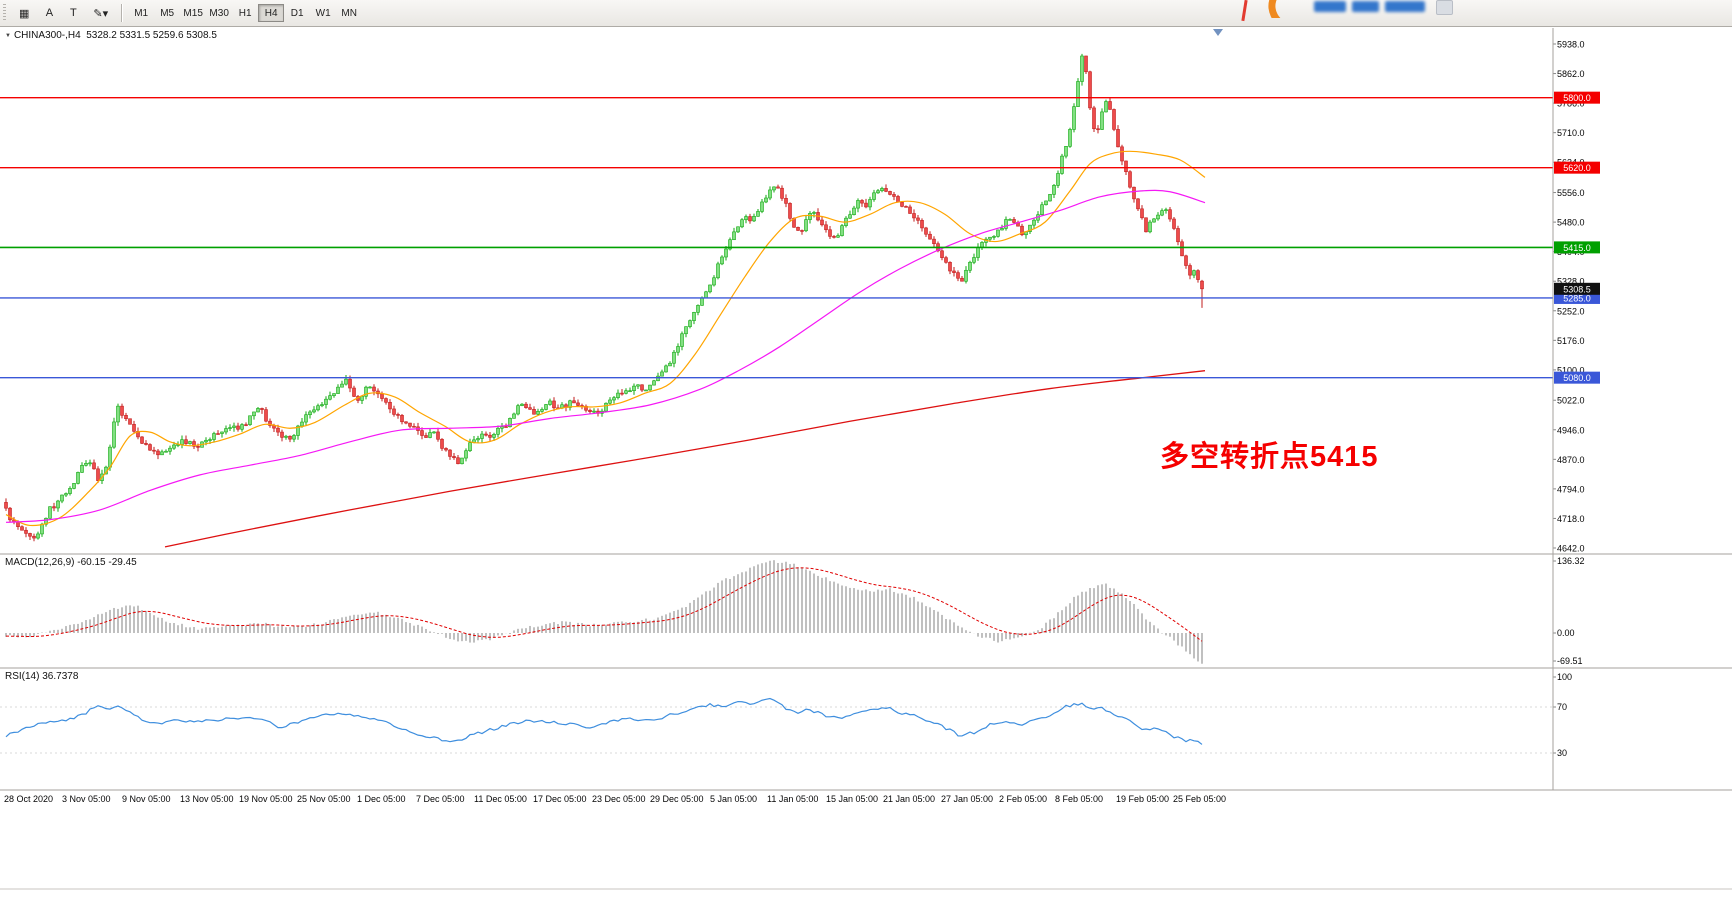  I want to click on svg-text: 25 Feb 05:00, so click(1199, 799).